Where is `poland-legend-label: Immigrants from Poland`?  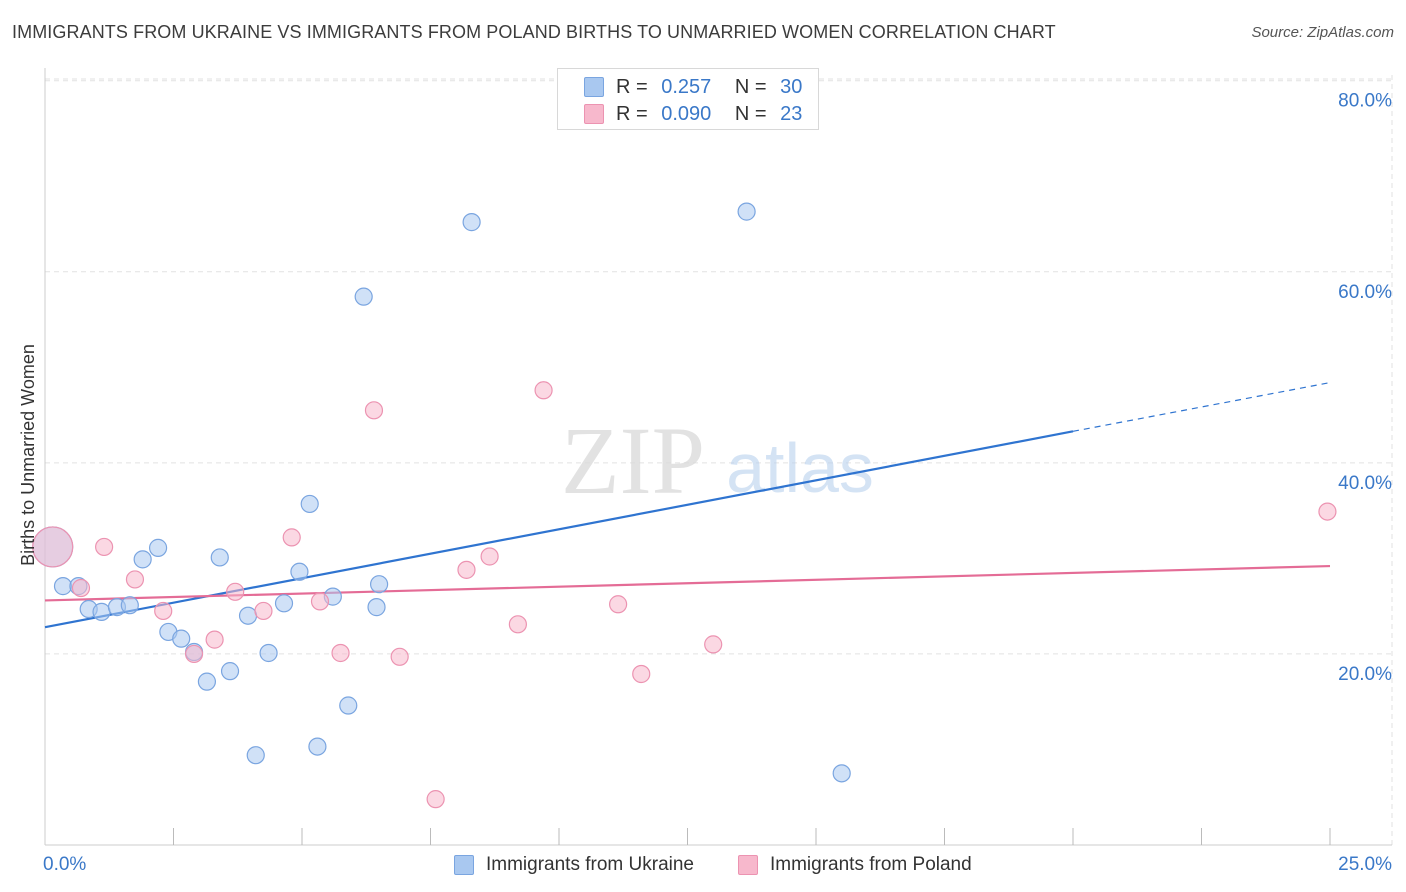 poland-legend-label: Immigrants from Poland is located at coordinates (871, 864).